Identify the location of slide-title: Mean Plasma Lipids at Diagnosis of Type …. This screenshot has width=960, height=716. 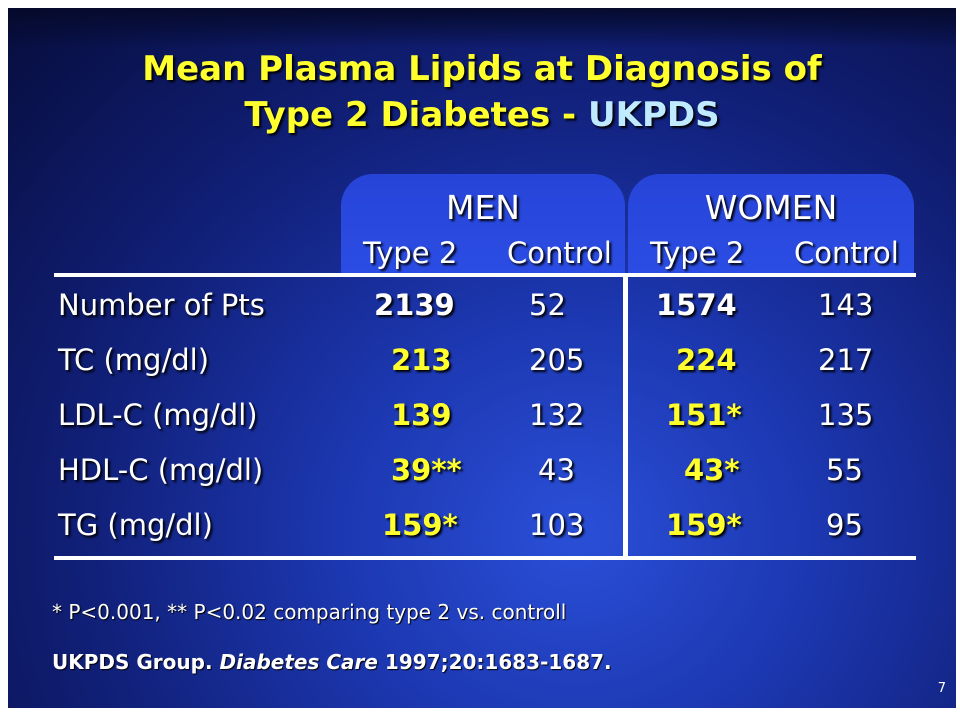
(482, 92).